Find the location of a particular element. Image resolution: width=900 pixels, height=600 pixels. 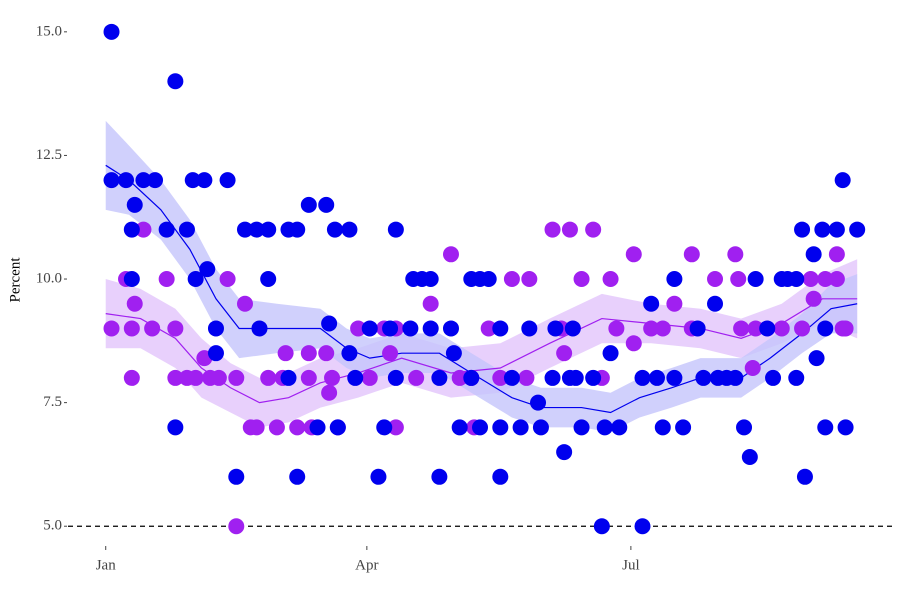

y-tick-label: 15.0 is located at coordinates (49, 31).